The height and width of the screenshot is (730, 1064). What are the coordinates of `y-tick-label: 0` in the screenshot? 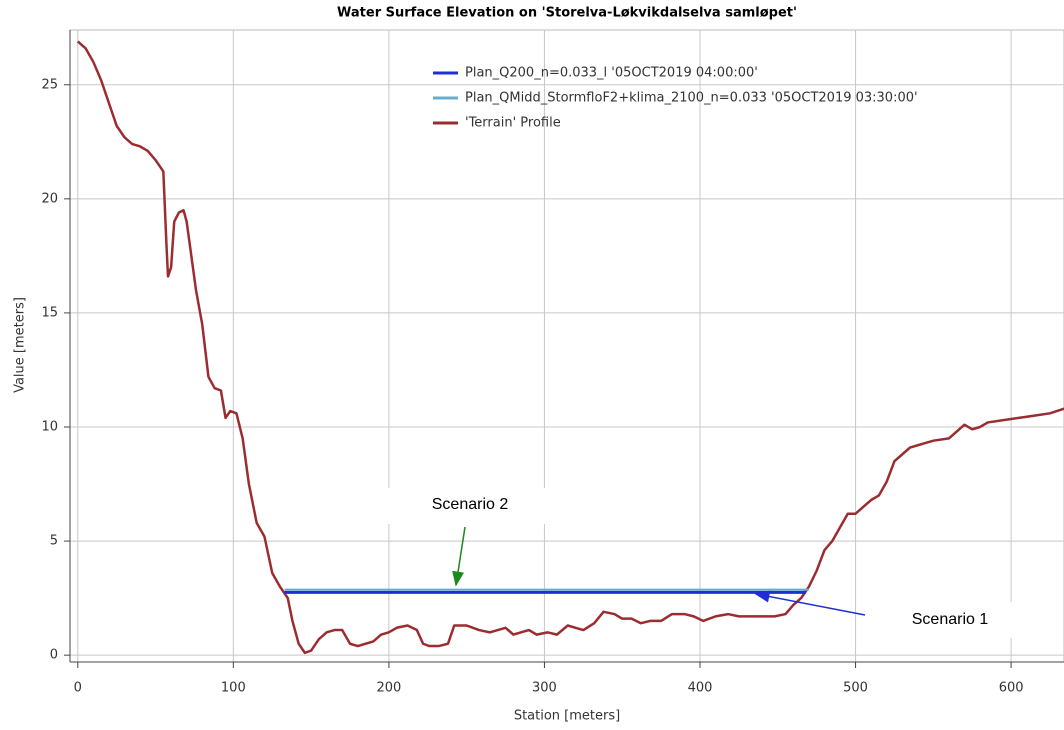 It's located at (54, 655).